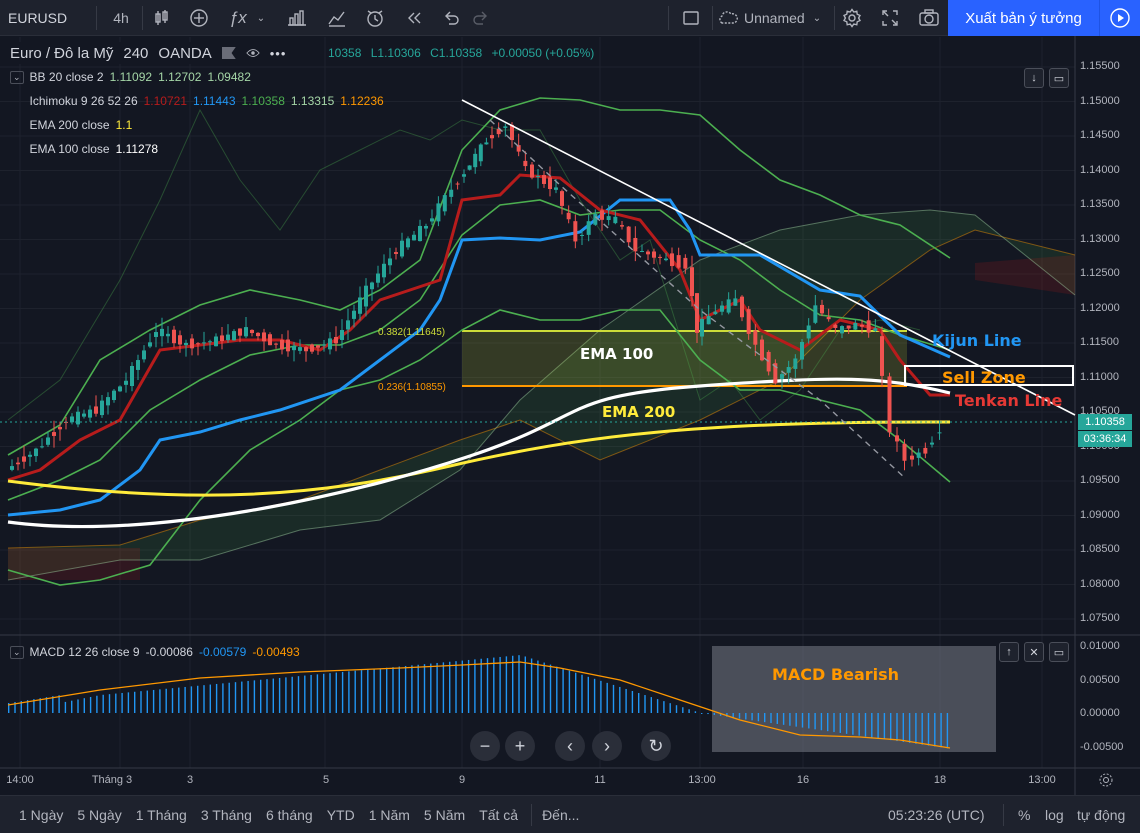 This screenshot has height=833, width=1140. Describe the element at coordinates (1119, 18) in the screenshot. I see `play-button` at that location.